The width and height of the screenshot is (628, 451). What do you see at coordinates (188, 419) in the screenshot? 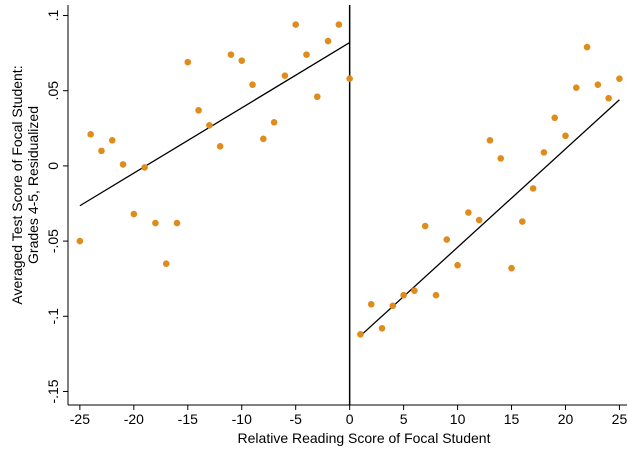
I see `x-tick-label: -15` at bounding box center [188, 419].